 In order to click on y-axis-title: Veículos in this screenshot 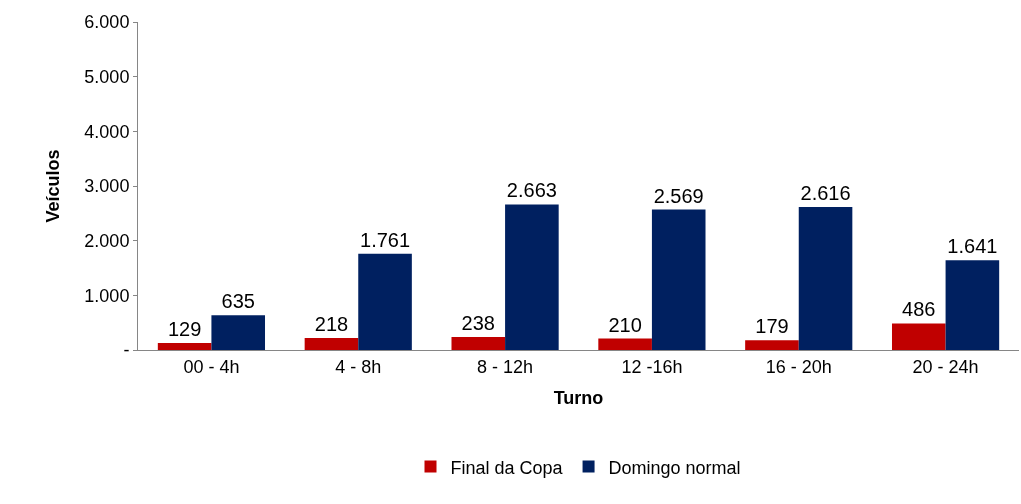, I will do `click(52, 186)`.